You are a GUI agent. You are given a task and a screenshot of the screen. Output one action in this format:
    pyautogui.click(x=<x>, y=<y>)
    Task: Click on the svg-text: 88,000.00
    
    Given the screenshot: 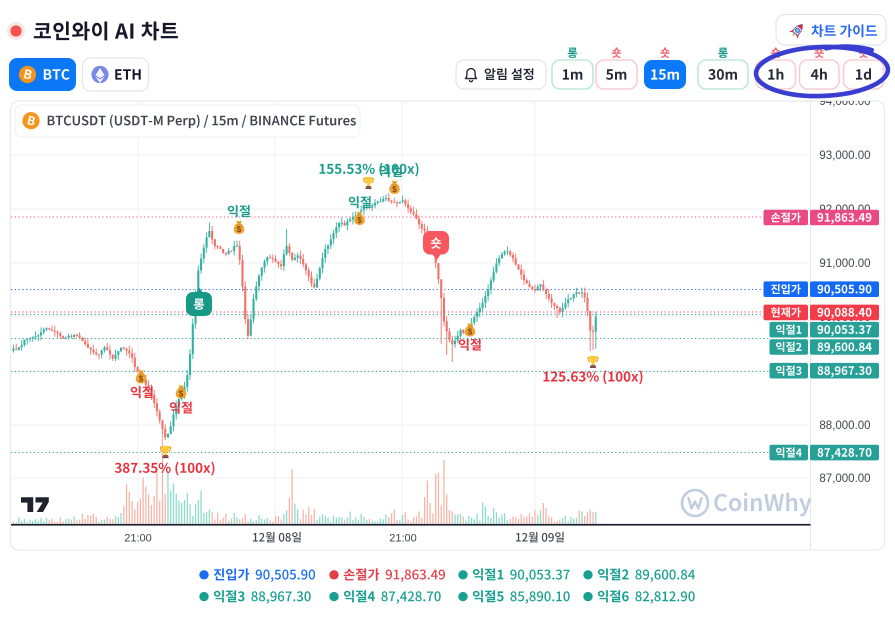 What is the action you would take?
    pyautogui.click(x=844, y=426)
    